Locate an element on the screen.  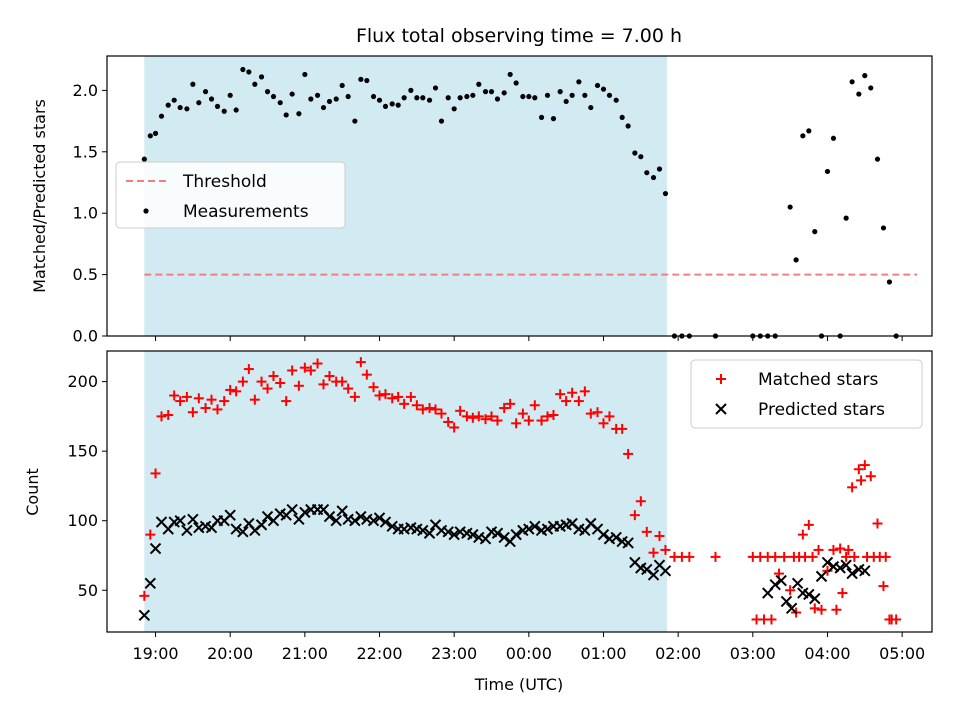
legend-cross-marker is located at coordinates (721, 409).